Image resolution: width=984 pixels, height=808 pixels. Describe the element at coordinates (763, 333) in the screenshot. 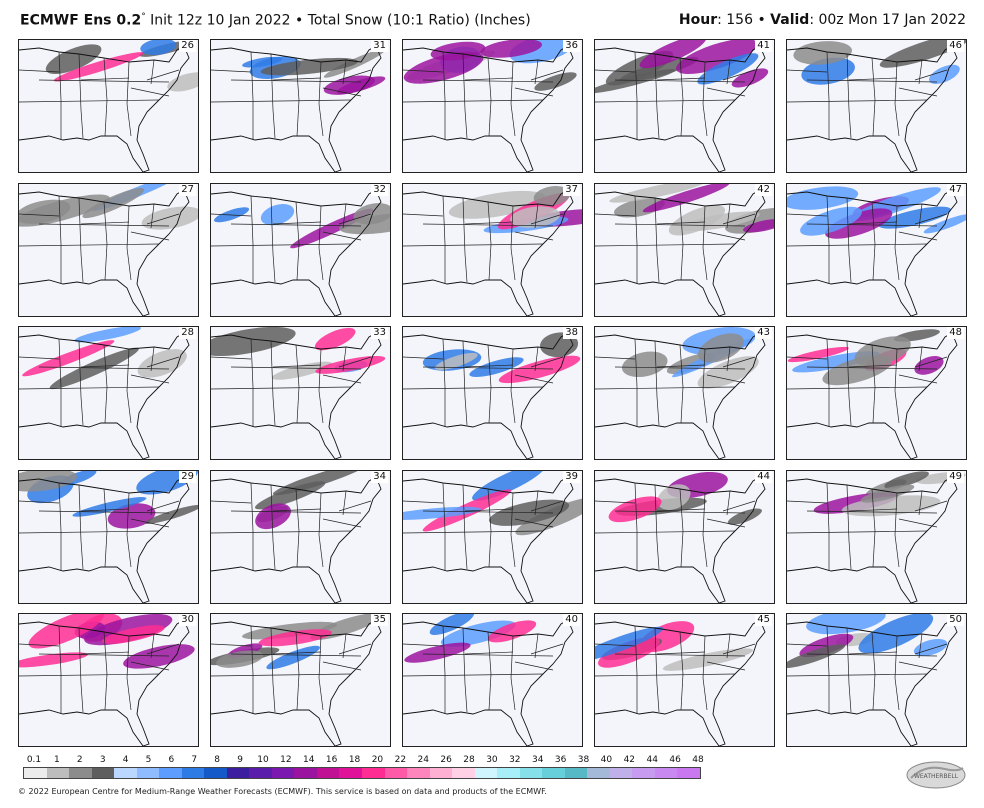

I see `member-number: 43` at that location.